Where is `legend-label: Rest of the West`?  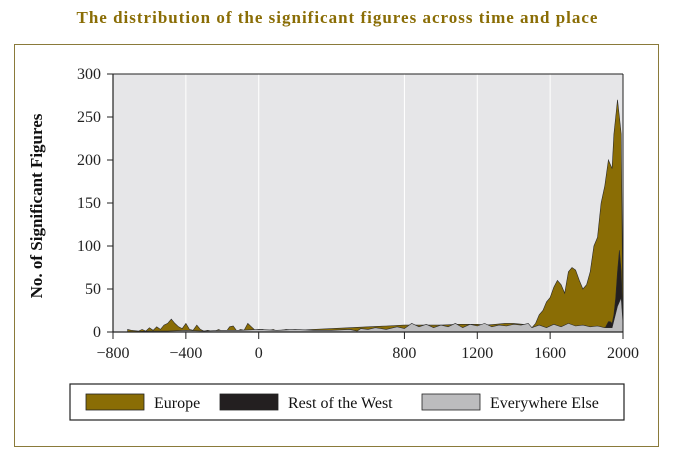
legend-label: Rest of the West is located at coordinates (340, 403).